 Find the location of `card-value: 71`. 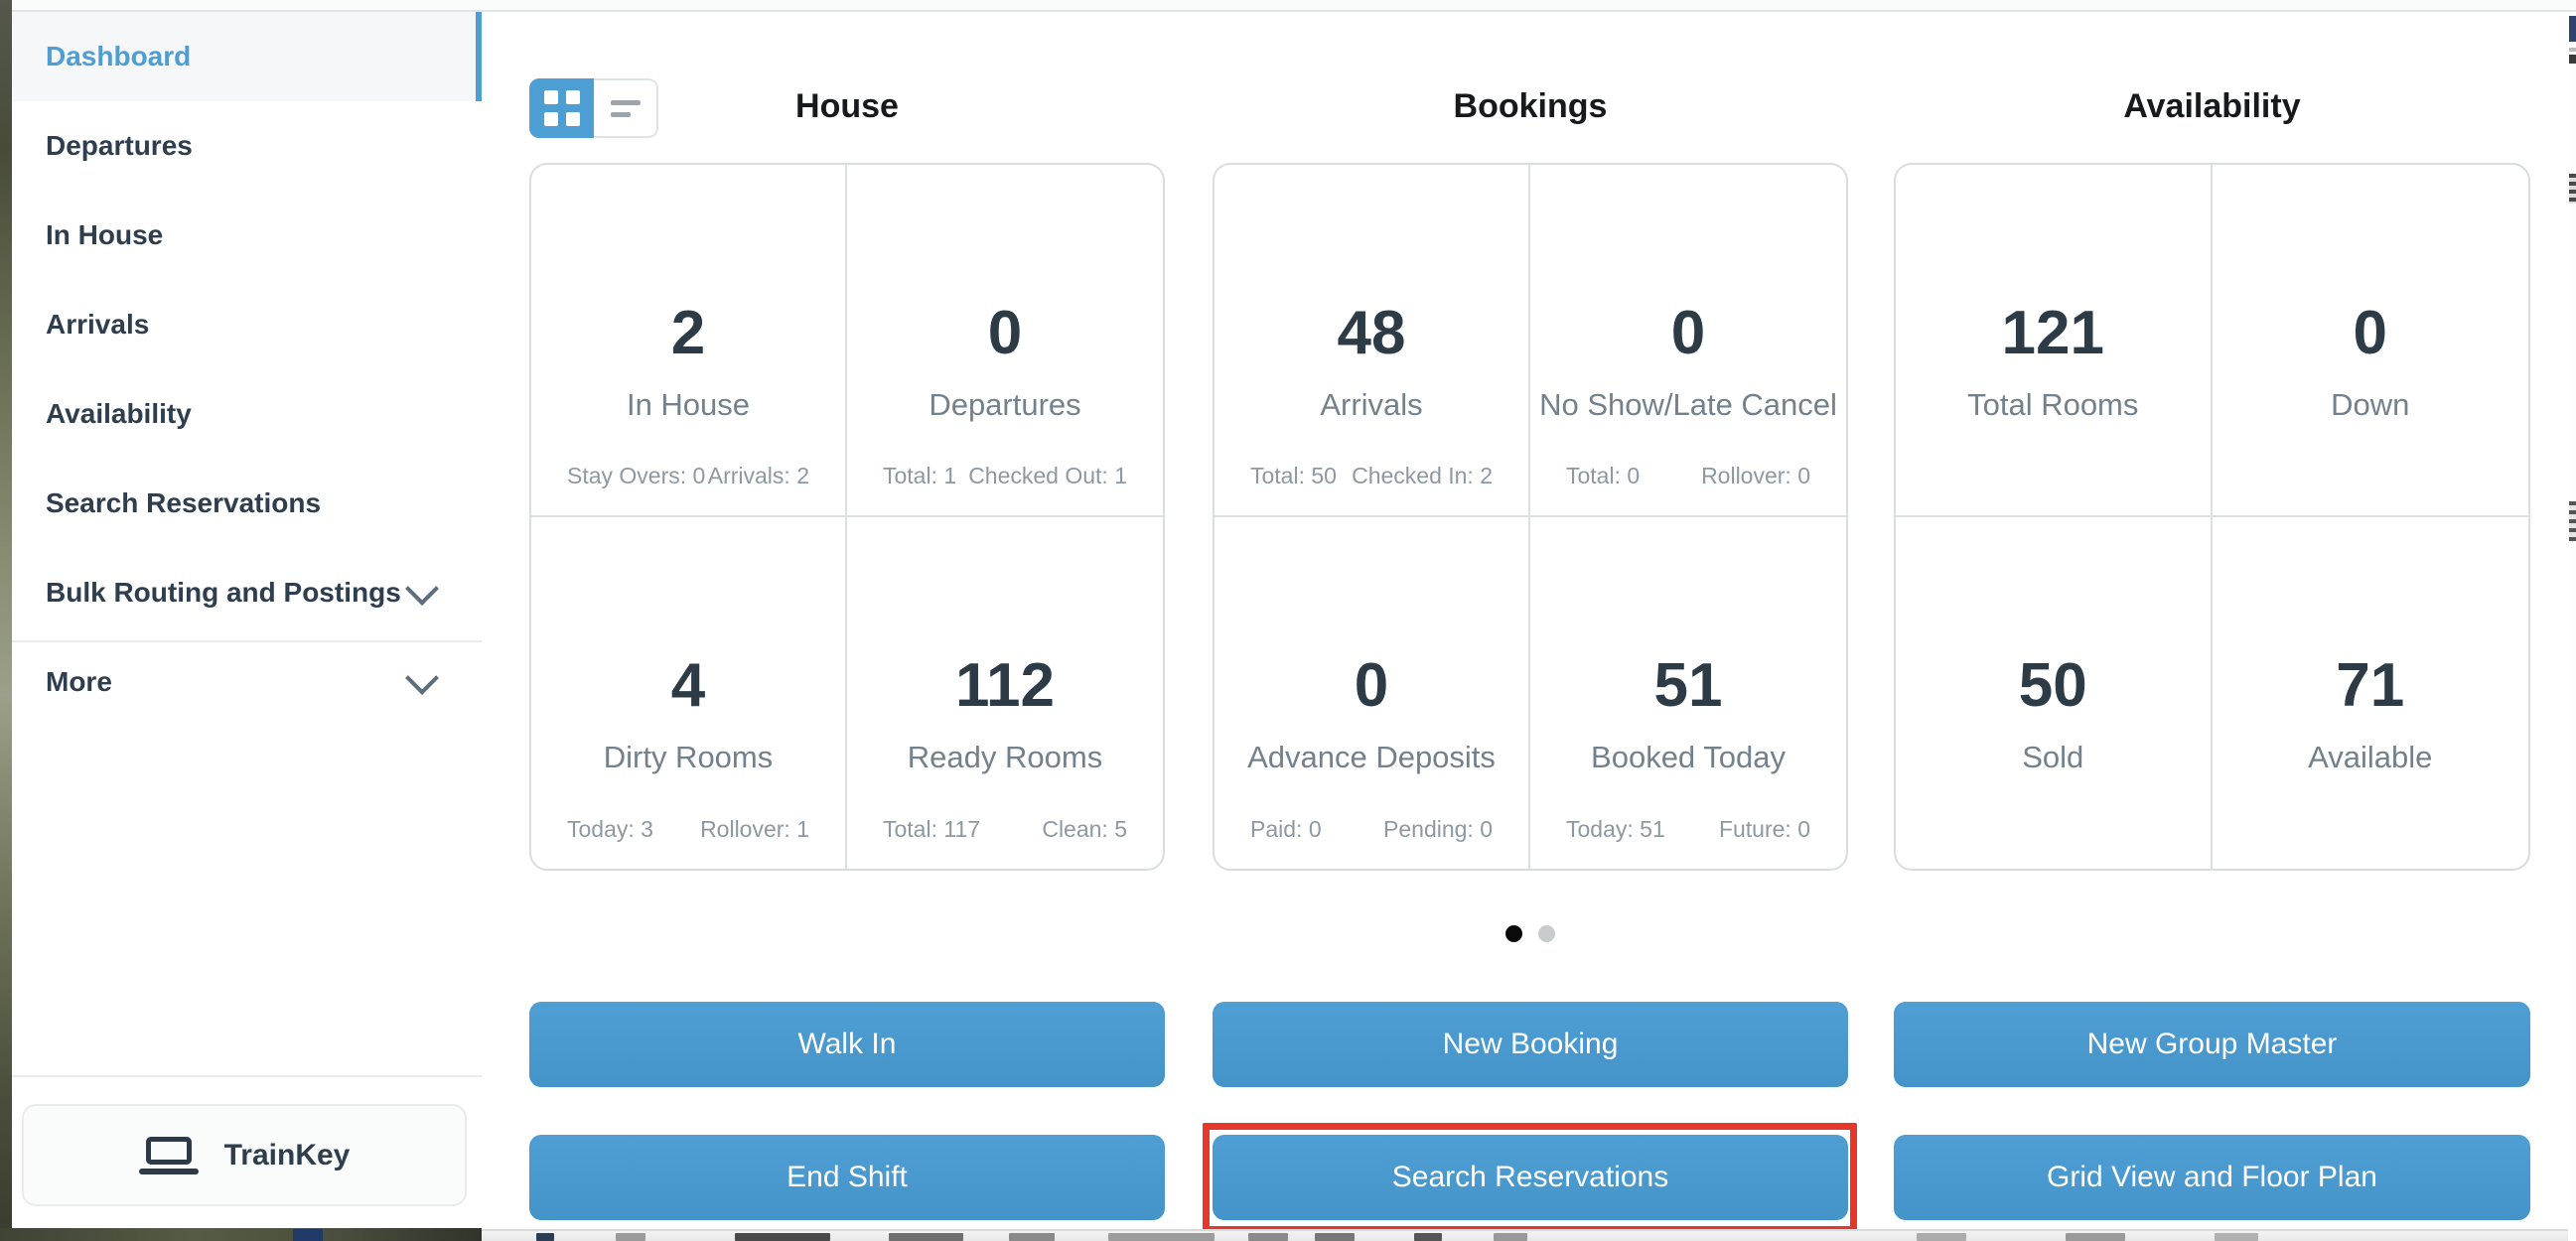

card-value: 71 is located at coordinates (2370, 685).